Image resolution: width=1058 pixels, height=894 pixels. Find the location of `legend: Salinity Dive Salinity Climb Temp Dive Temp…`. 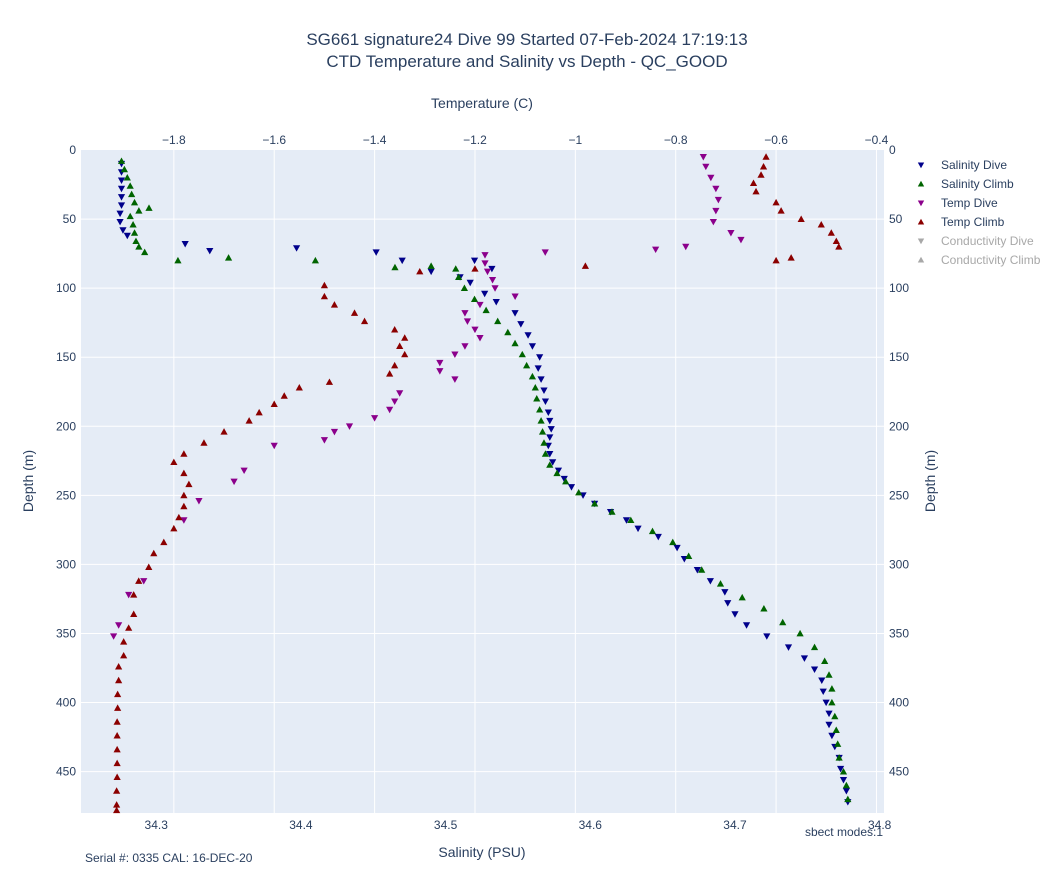

legend: Salinity Dive Salinity Climb Temp Dive Temp… is located at coordinates (979, 212).